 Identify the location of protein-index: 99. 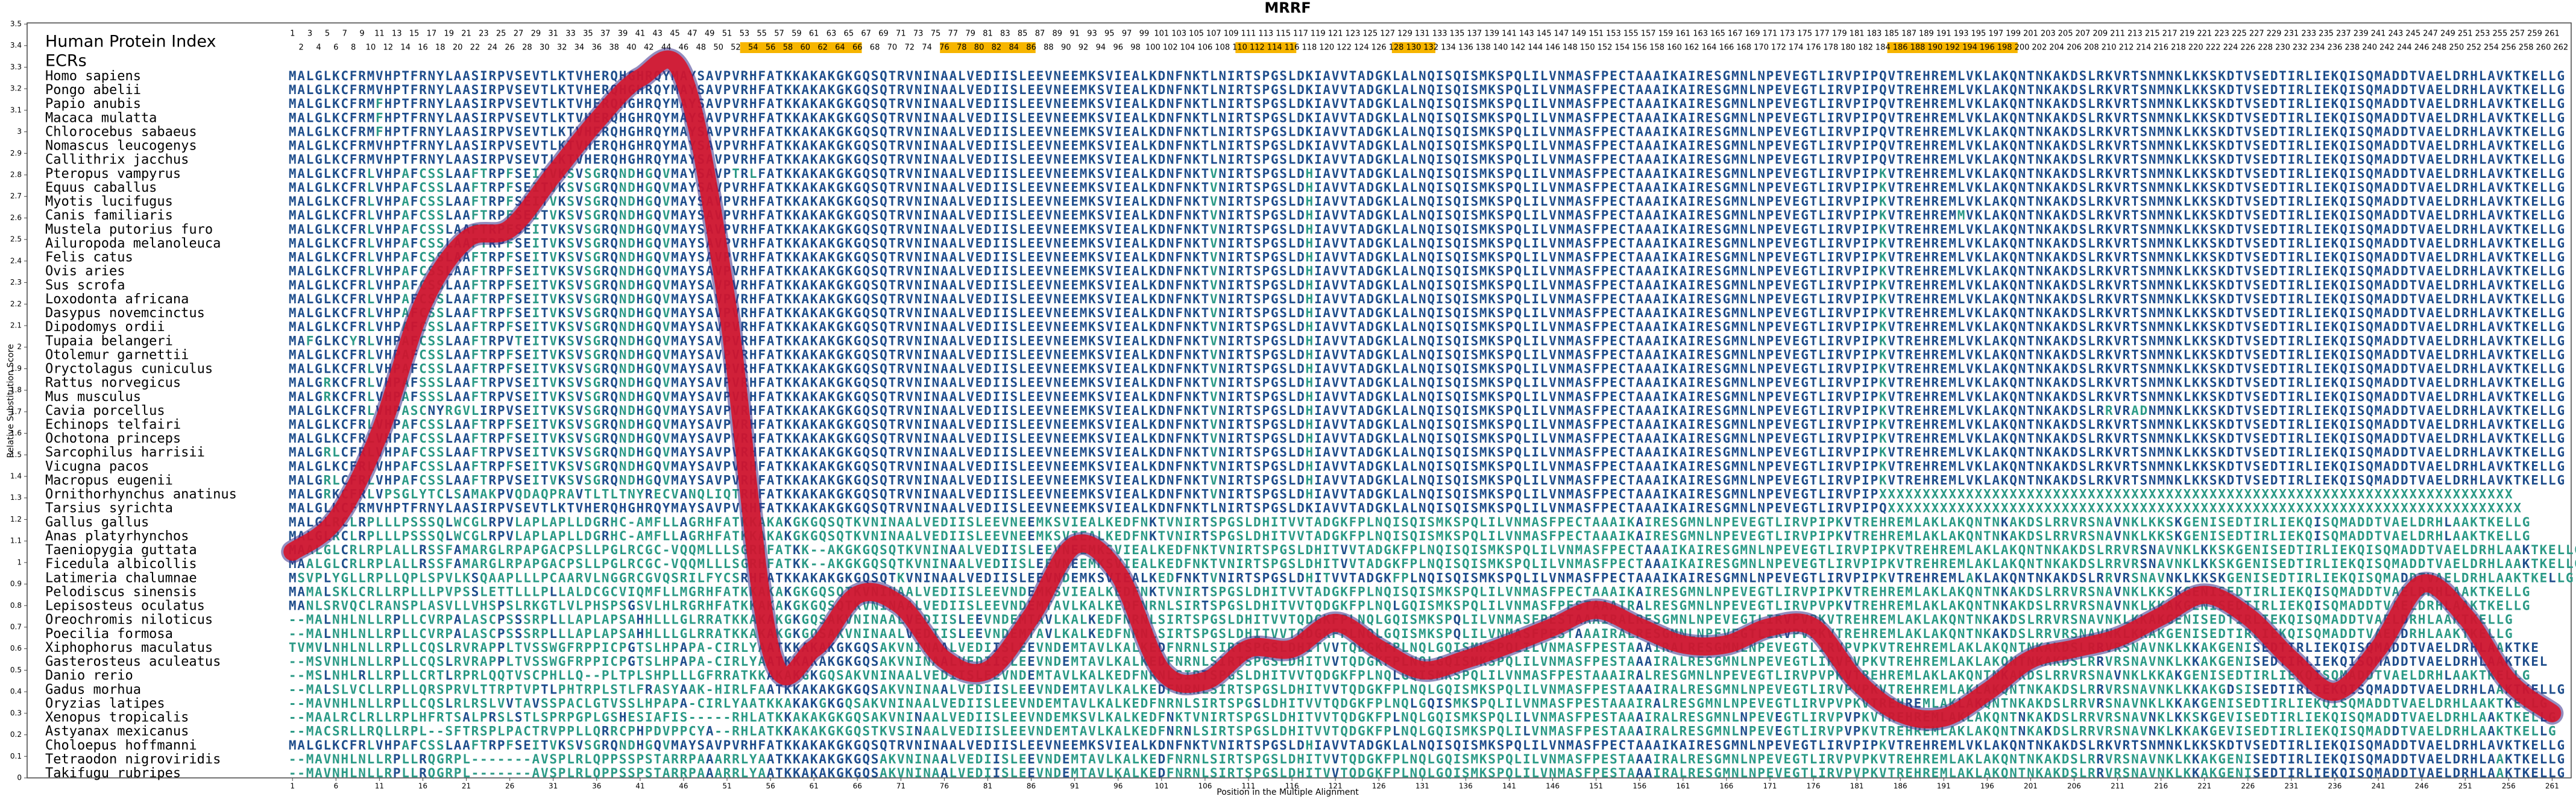
(1144, 34).